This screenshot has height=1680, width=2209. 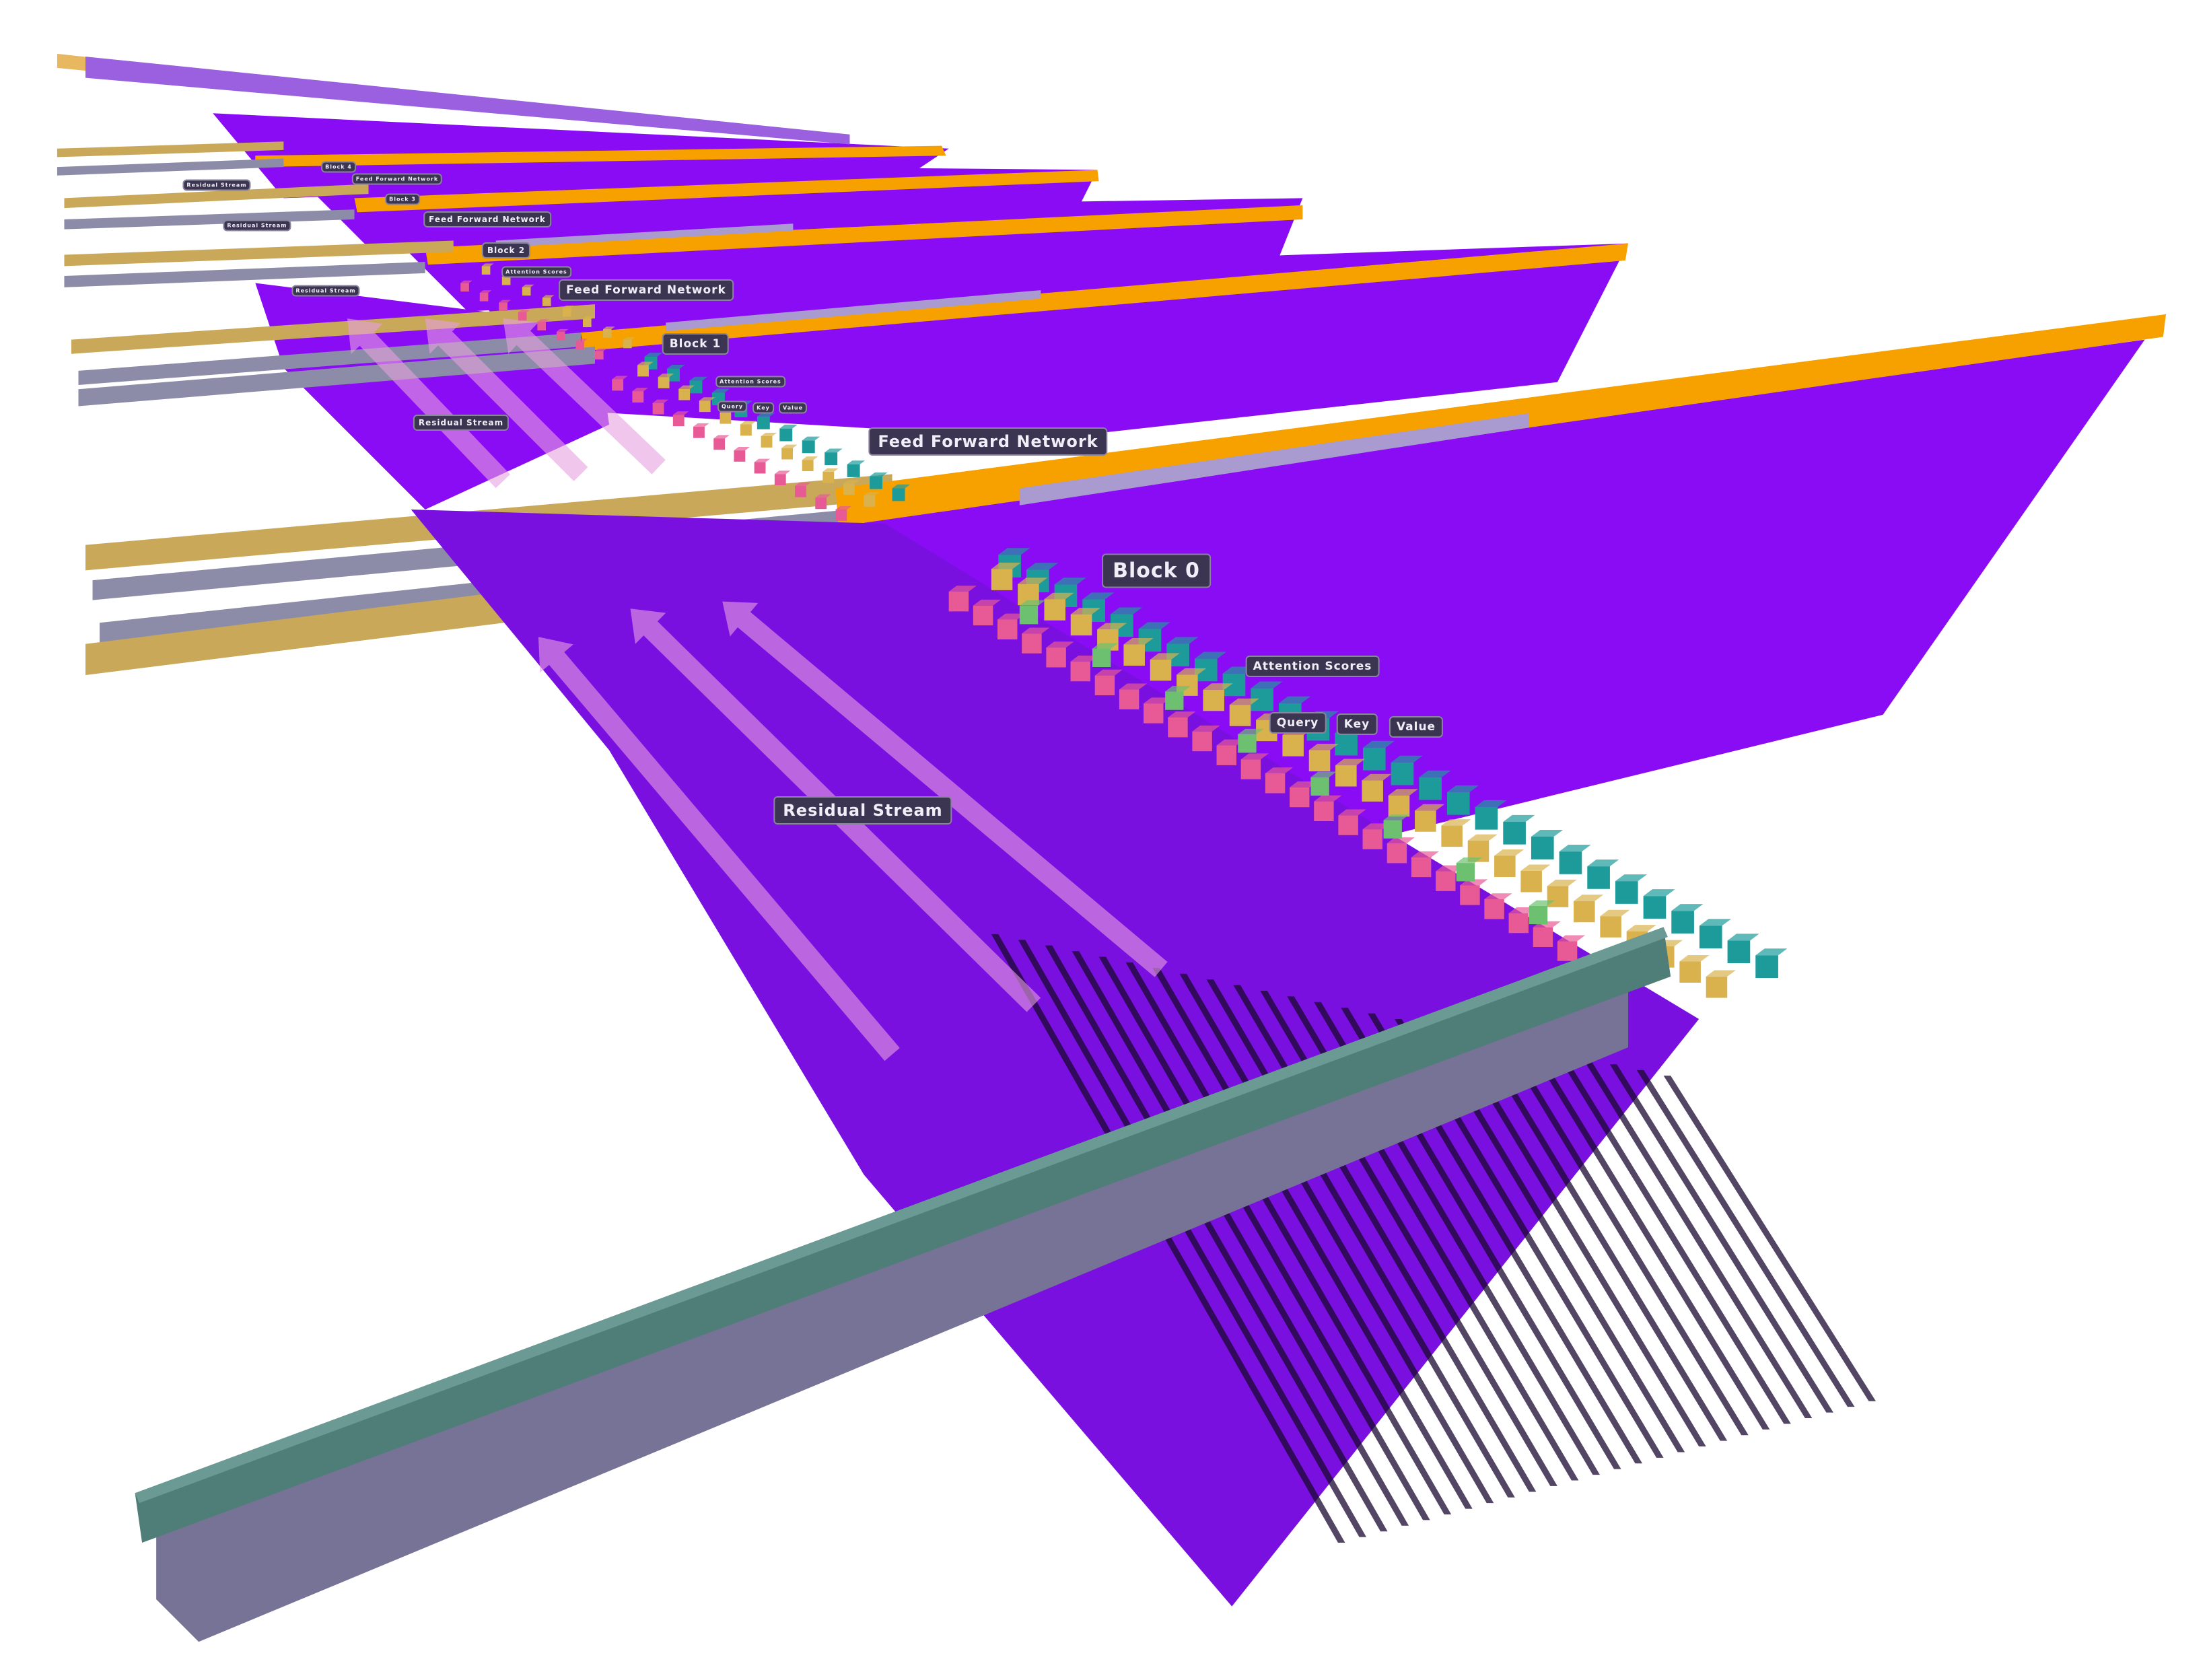 I want to click on label-value-1: Value, so click(x=793, y=408).